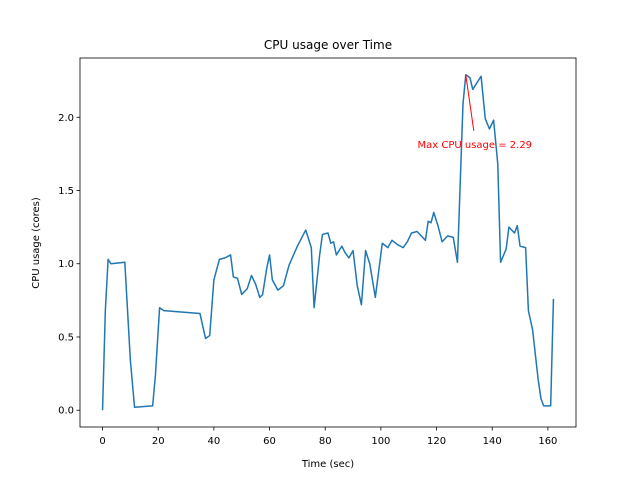  I want to click on annotation-text: Max CPU usage = 2.29, so click(475, 145).